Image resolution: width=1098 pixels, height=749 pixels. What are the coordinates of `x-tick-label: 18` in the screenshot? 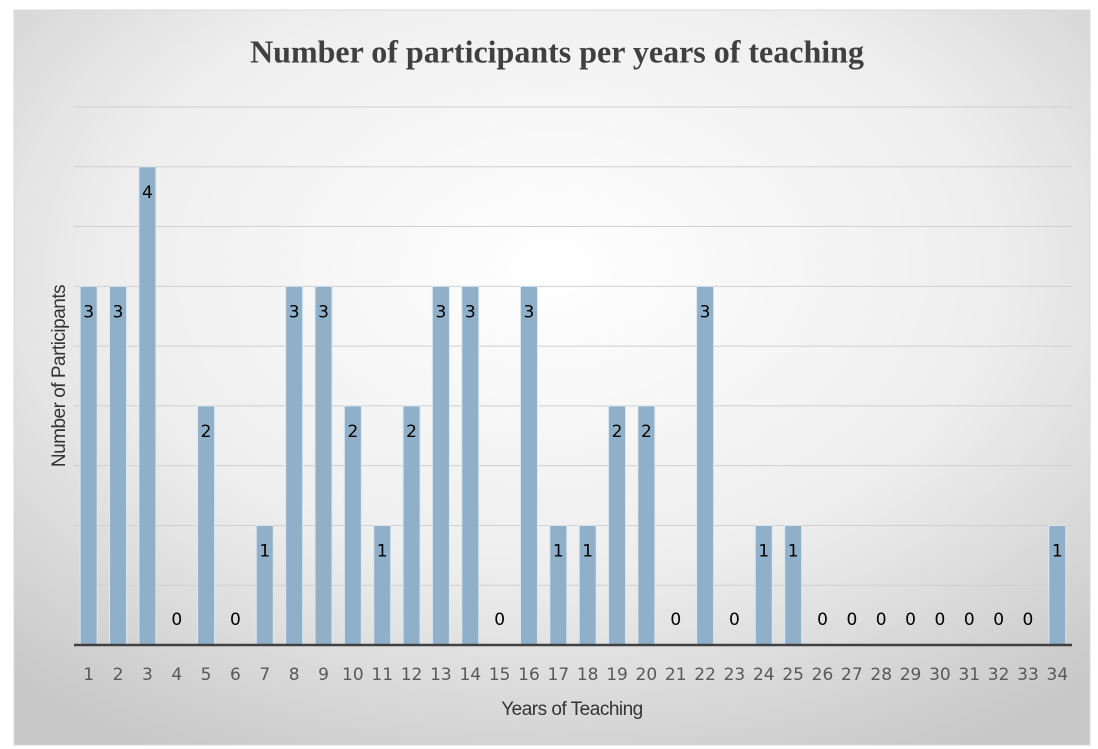 It's located at (588, 675).